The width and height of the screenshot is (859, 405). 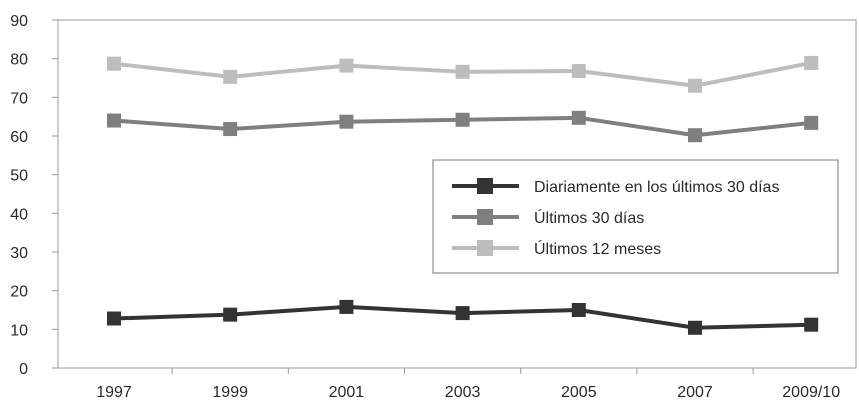 I want to click on x-tick-label: 2007, so click(x=695, y=392).